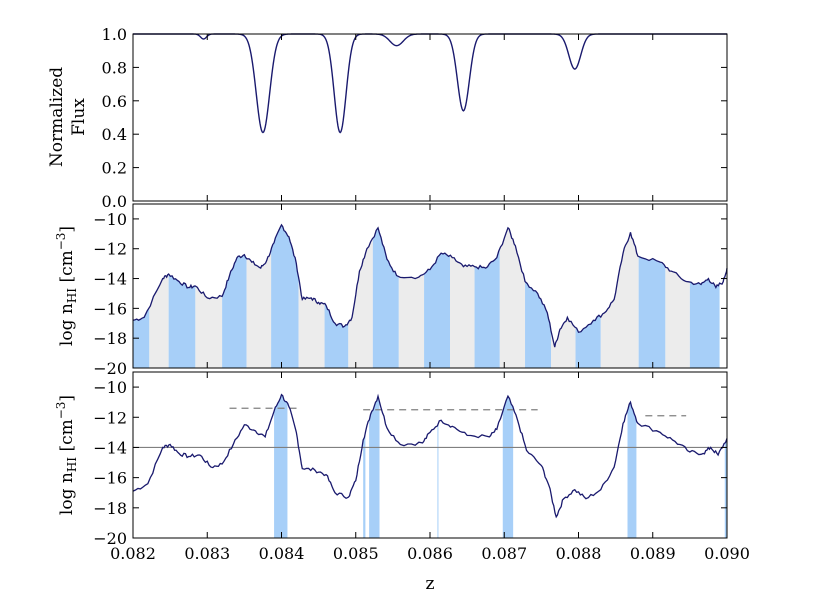 Image resolution: width=813 pixels, height=609 pixels. I want to click on x-tick-label: 0.088, so click(579, 553).